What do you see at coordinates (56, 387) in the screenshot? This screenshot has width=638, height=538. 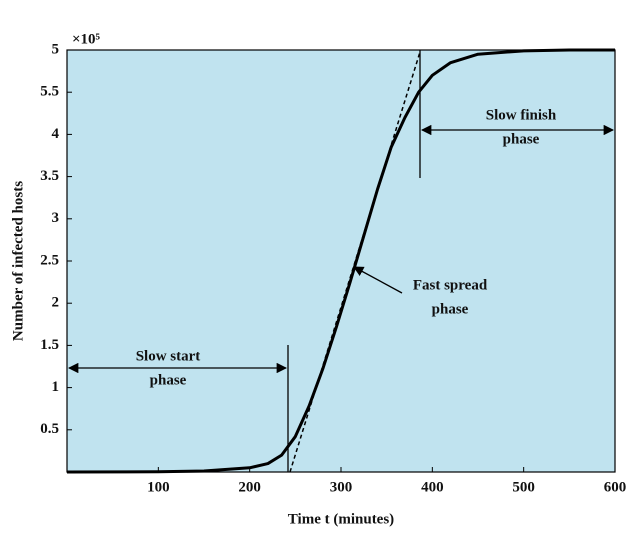 I see `y-tick-label: 1` at bounding box center [56, 387].